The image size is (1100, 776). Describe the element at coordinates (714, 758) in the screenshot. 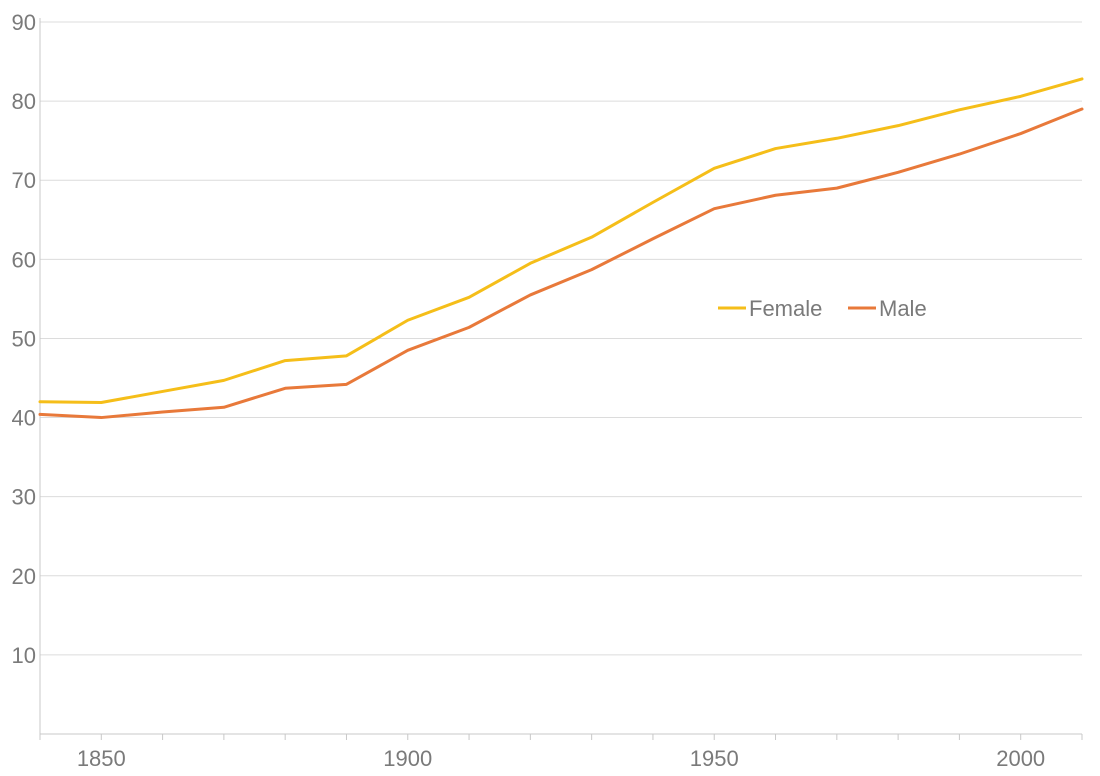

I see `x-tick-label-1950: 1950` at that location.